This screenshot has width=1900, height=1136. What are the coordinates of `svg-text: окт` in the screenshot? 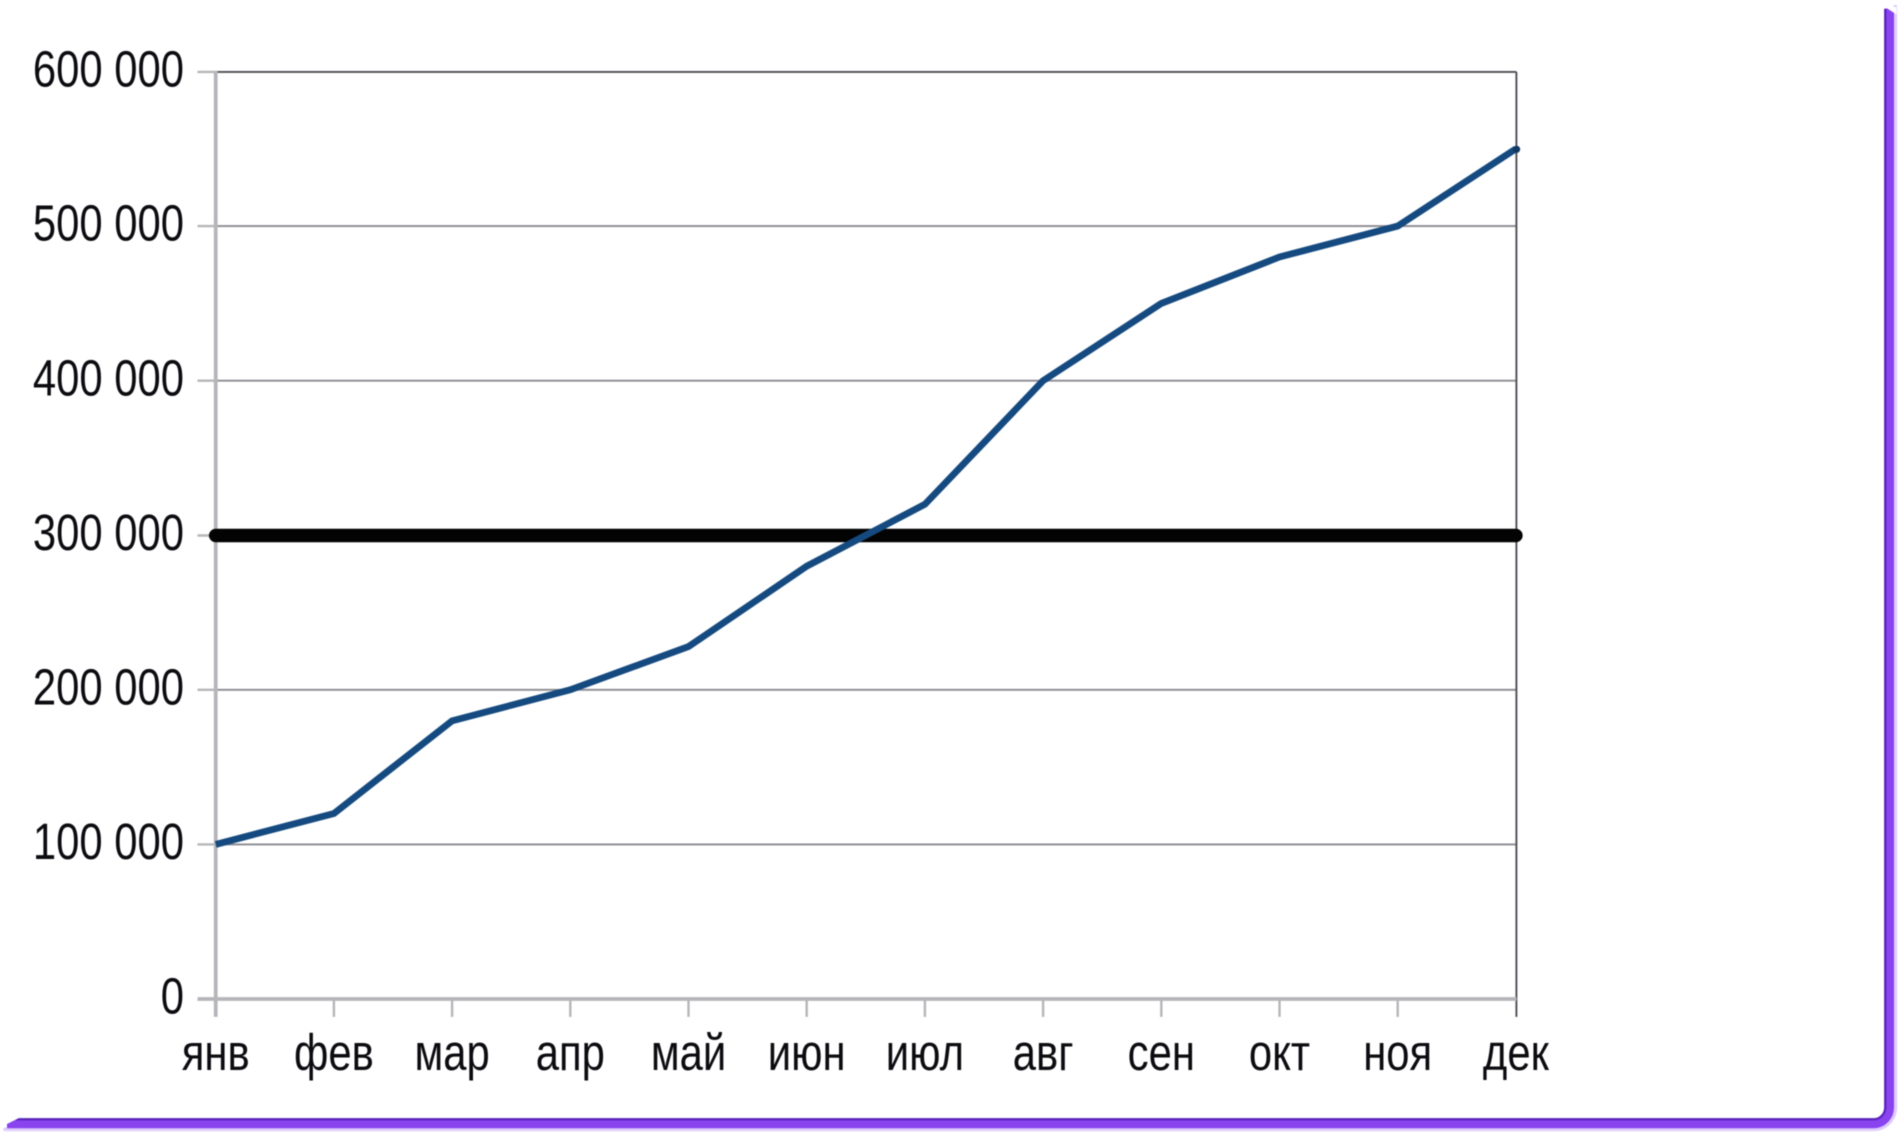 It's located at (1279, 1052).